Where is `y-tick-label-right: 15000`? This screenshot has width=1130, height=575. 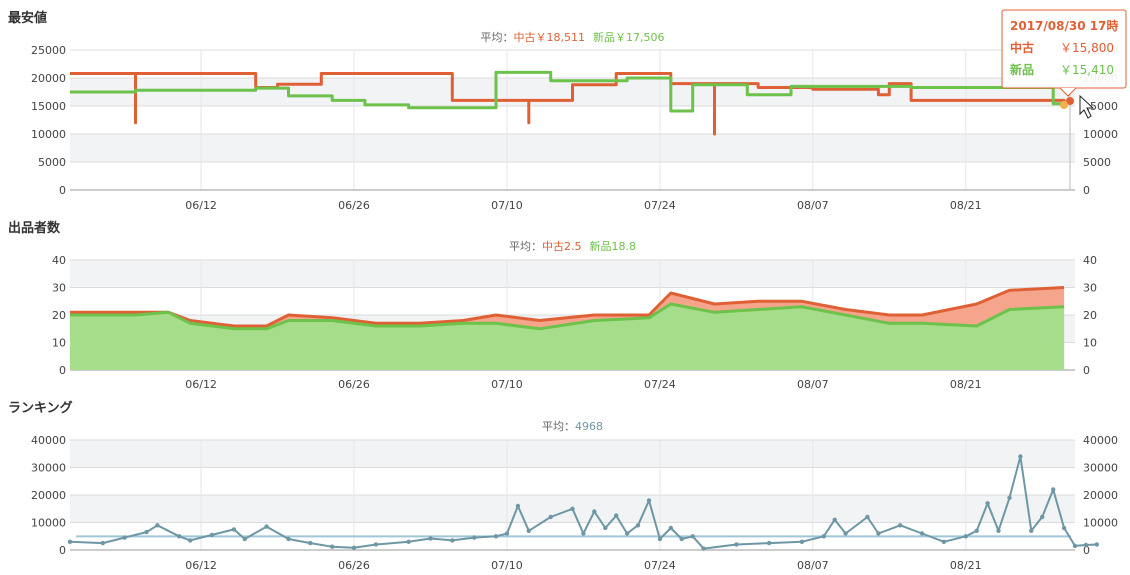
y-tick-label-right: 15000 is located at coordinates (1100, 106).